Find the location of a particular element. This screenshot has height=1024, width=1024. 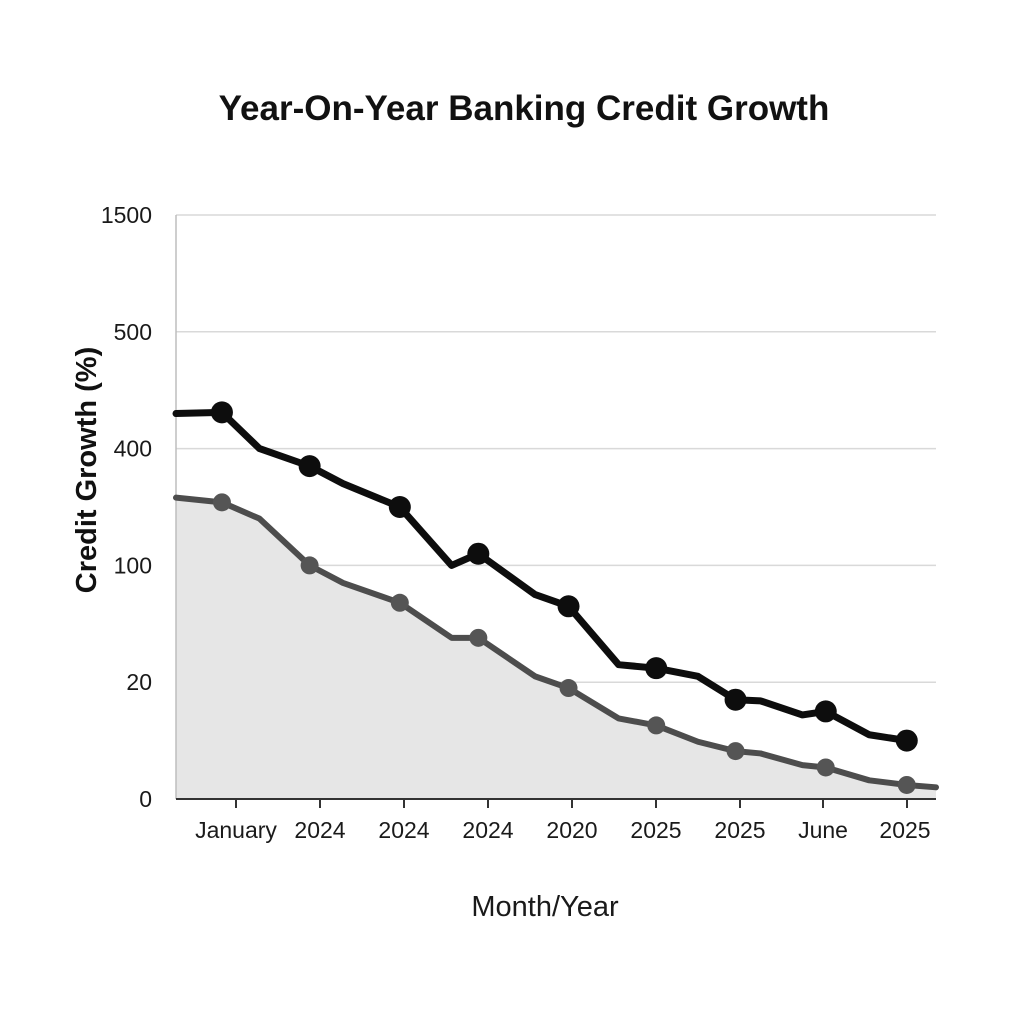

x-axis-label: Month/Year is located at coordinates (545, 907).